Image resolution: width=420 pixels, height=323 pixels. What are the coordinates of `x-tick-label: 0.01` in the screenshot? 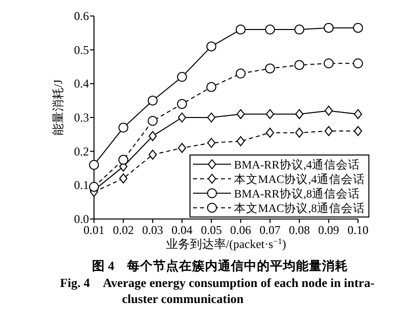 It's located at (94, 230).